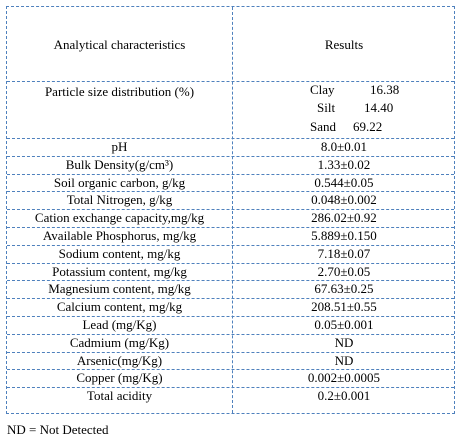  Describe the element at coordinates (58, 429) in the screenshot. I see `footnote: ND = Not Detected` at that location.